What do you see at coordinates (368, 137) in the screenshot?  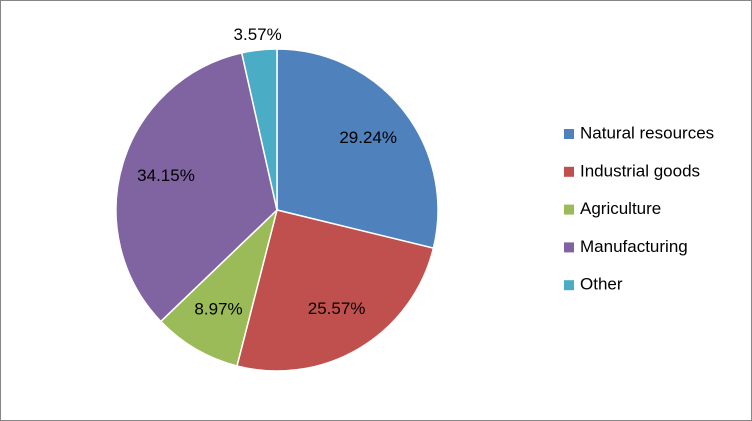 I see `data-label: 29.24%` at bounding box center [368, 137].